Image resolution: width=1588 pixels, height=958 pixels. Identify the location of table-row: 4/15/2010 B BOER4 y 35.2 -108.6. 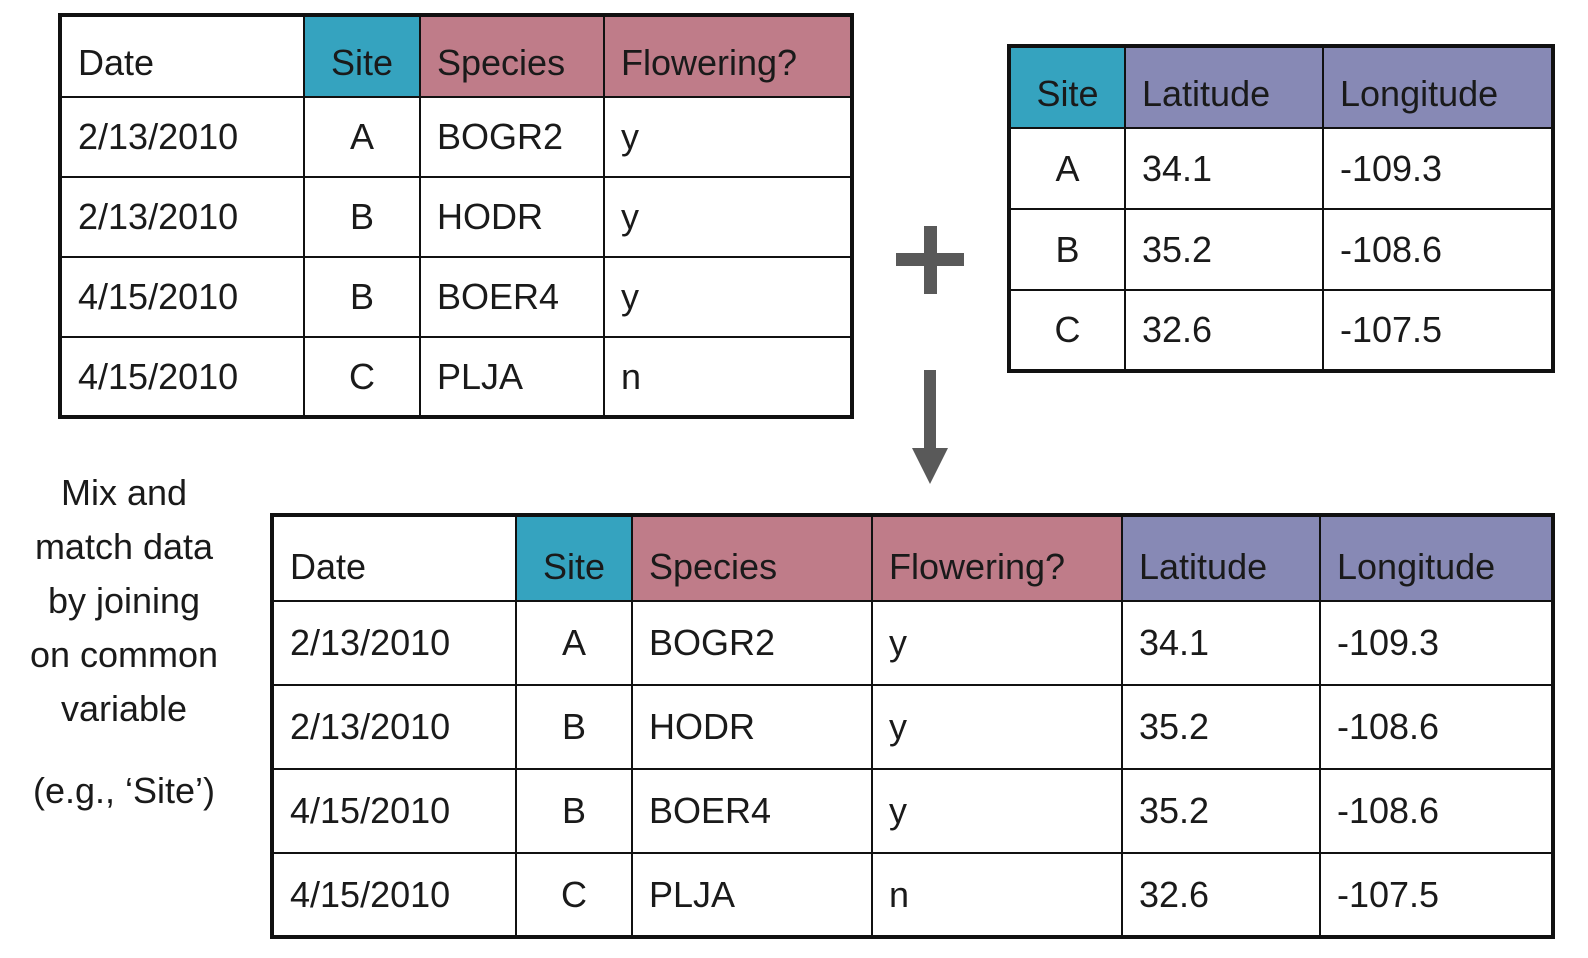
(912, 811).